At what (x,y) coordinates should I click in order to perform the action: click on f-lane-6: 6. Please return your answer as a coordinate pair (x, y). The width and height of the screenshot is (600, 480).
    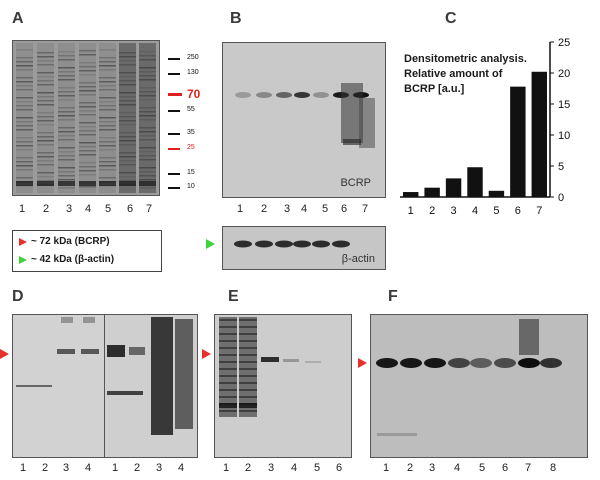
    Looking at the image, I should click on (505, 468).